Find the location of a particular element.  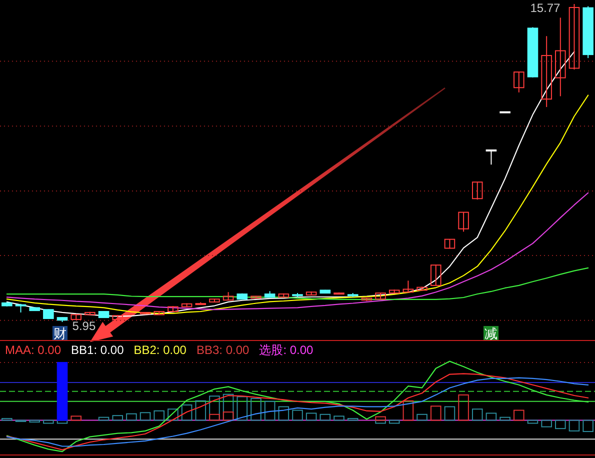

annotation: 5.95 is located at coordinates (84, 326).